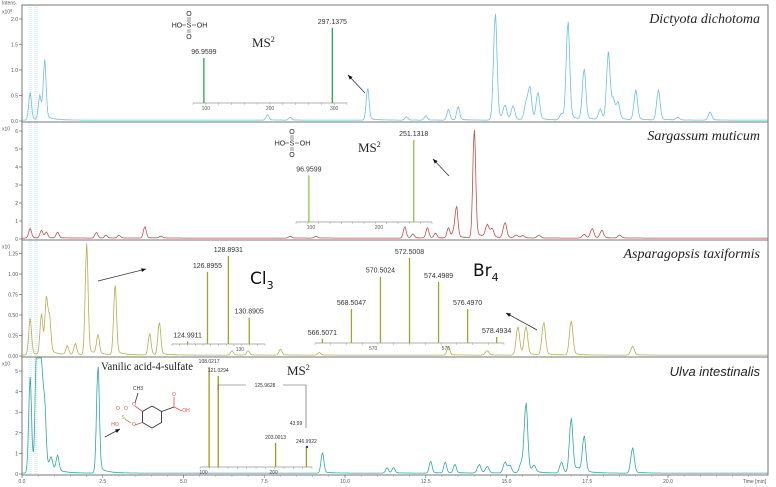 This screenshot has height=487, width=776. I want to click on peak-label: 570.5024, so click(380, 271).